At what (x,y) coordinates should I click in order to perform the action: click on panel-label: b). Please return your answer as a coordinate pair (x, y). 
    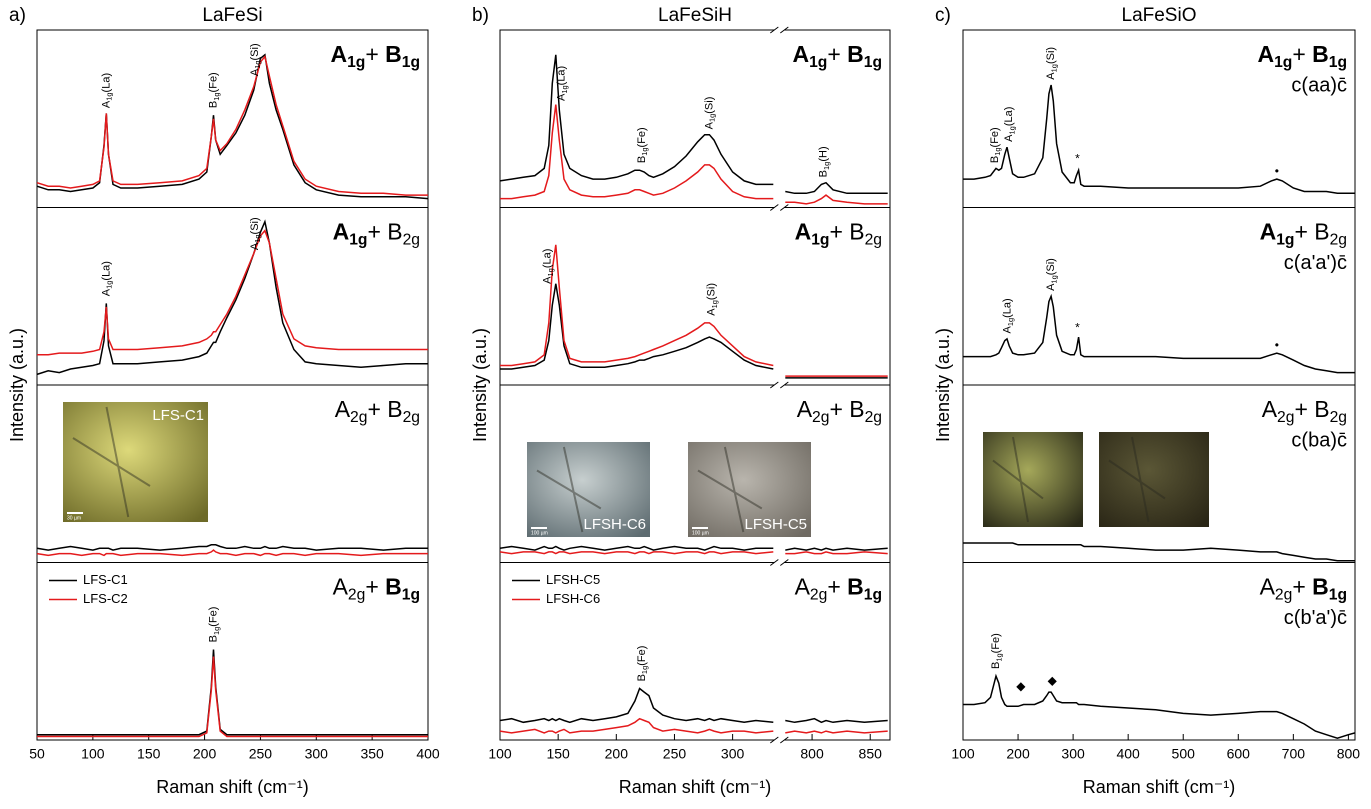
    Looking at the image, I should click on (480, 15).